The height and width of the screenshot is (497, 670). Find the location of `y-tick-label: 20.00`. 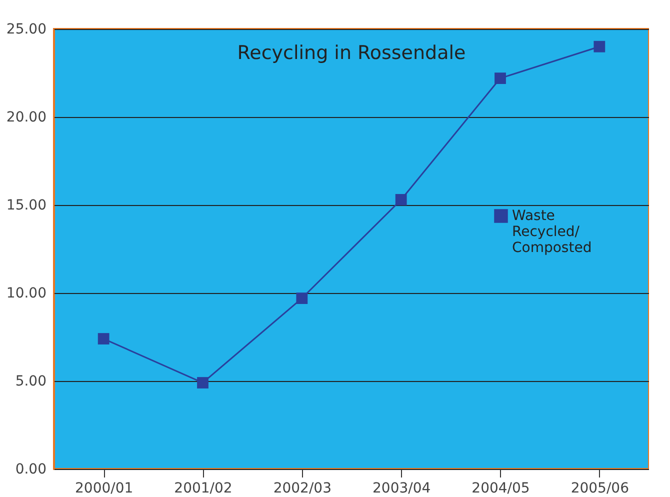

y-tick-label: 20.00 is located at coordinates (26, 118).